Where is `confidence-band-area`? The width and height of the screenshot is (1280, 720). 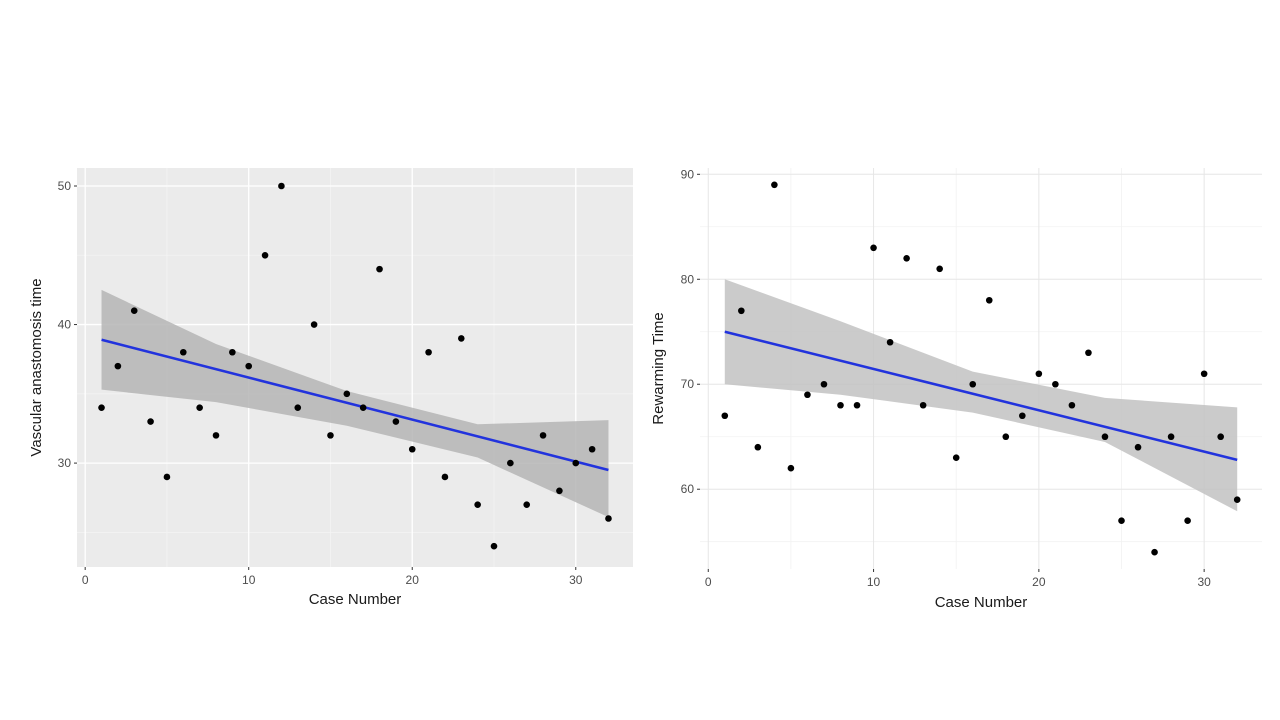
confidence-band-area is located at coordinates (355, 403).